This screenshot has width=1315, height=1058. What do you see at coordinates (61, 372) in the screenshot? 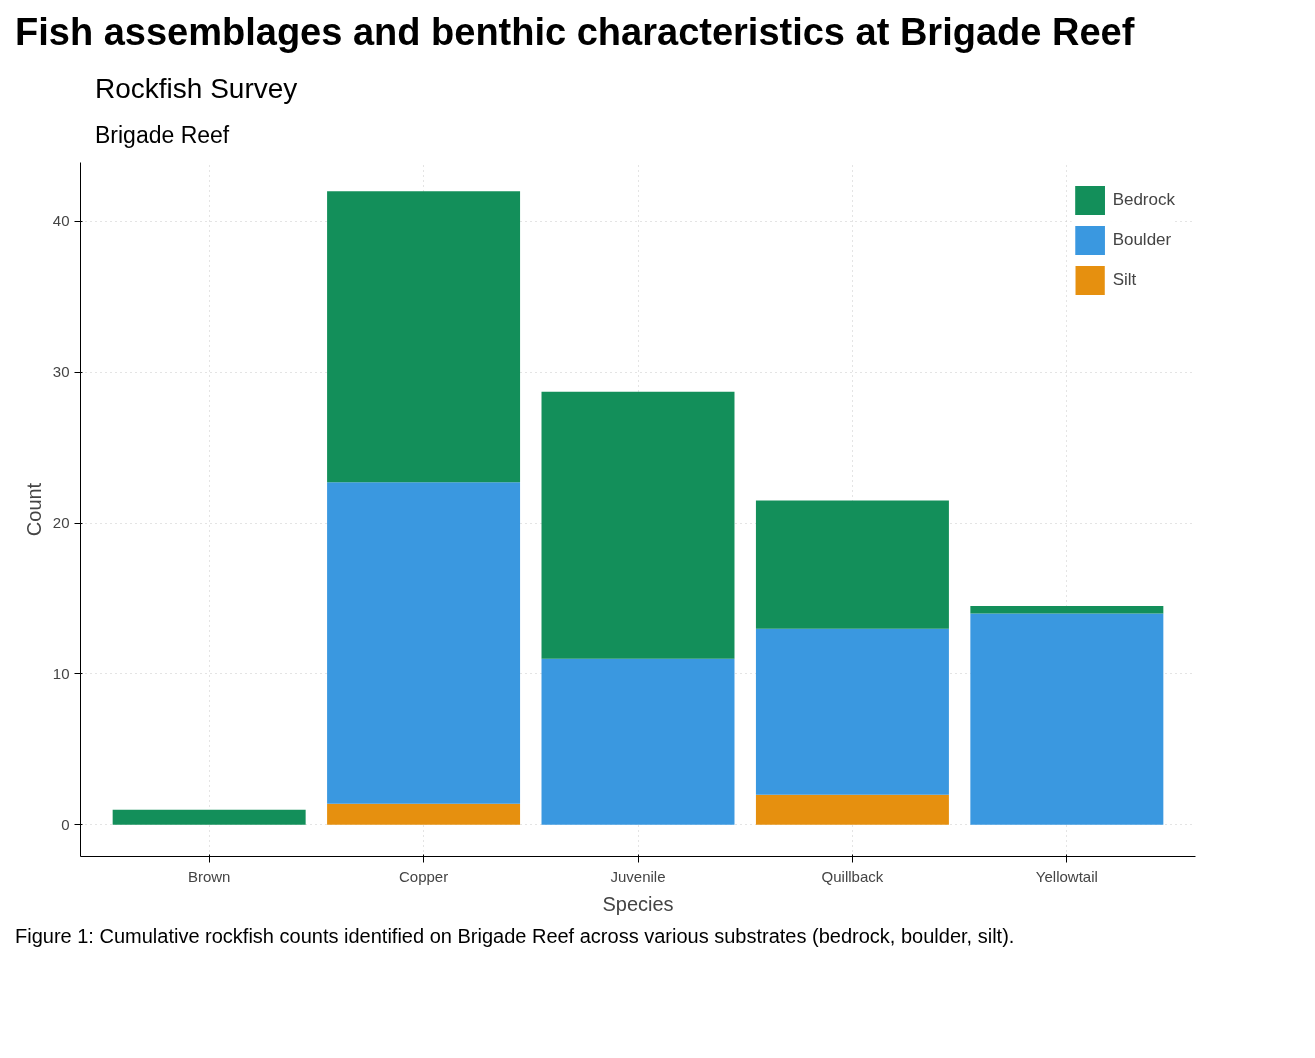
I see `y-tick-label: 30` at bounding box center [61, 372].